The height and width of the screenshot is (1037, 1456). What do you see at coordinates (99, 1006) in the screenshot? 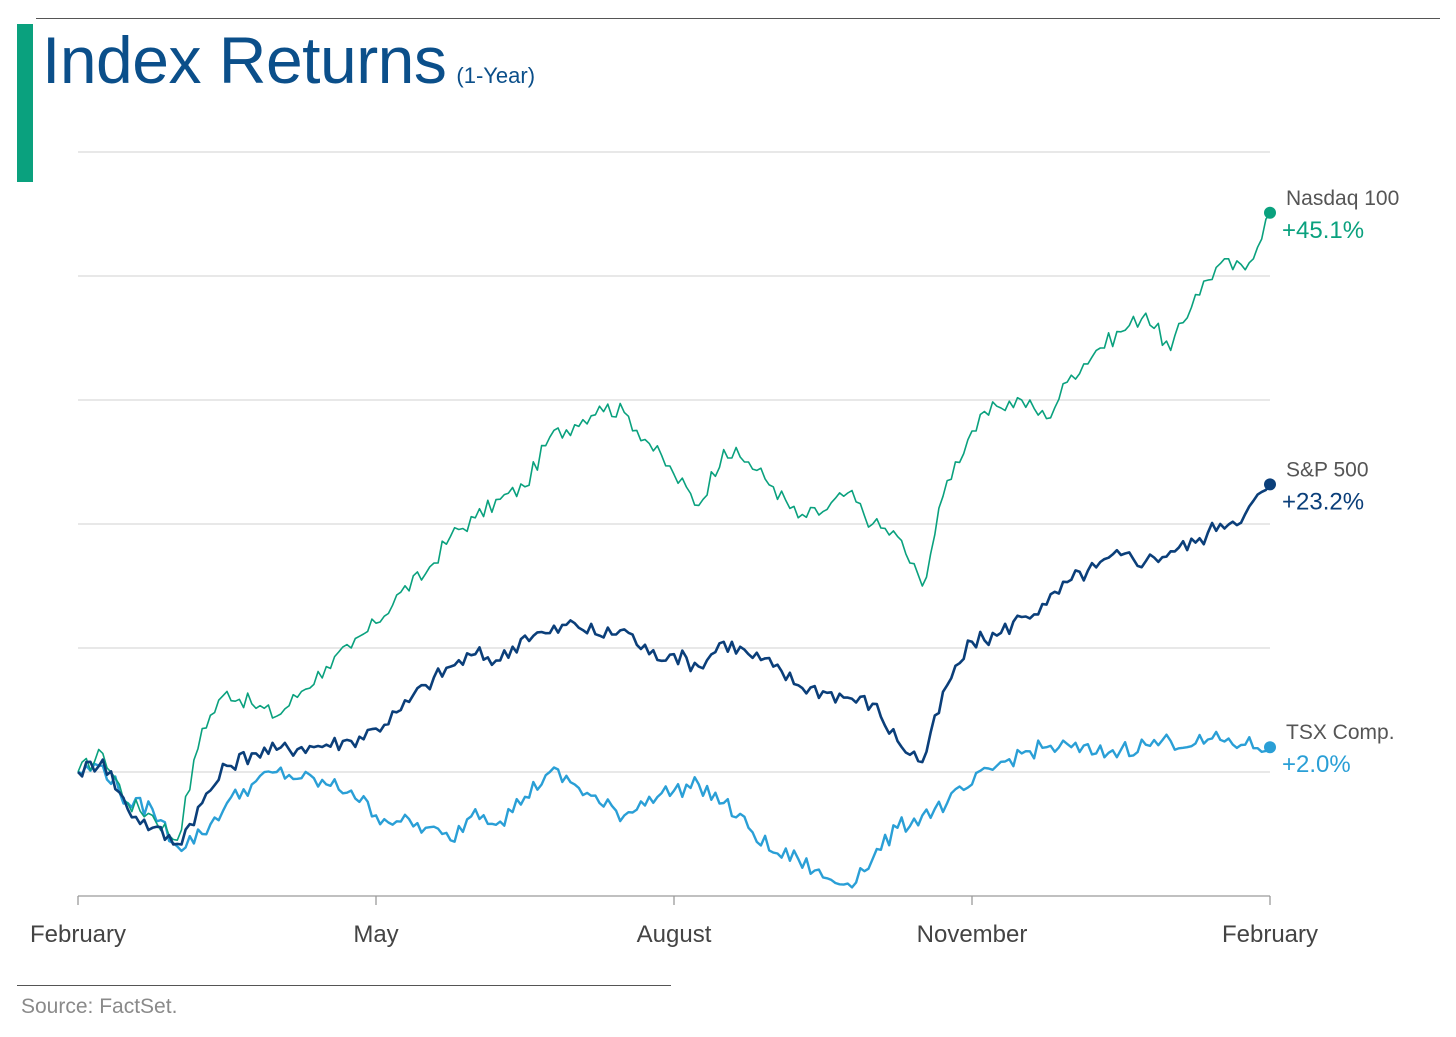
I see `source-note: Source: FactSet.` at bounding box center [99, 1006].